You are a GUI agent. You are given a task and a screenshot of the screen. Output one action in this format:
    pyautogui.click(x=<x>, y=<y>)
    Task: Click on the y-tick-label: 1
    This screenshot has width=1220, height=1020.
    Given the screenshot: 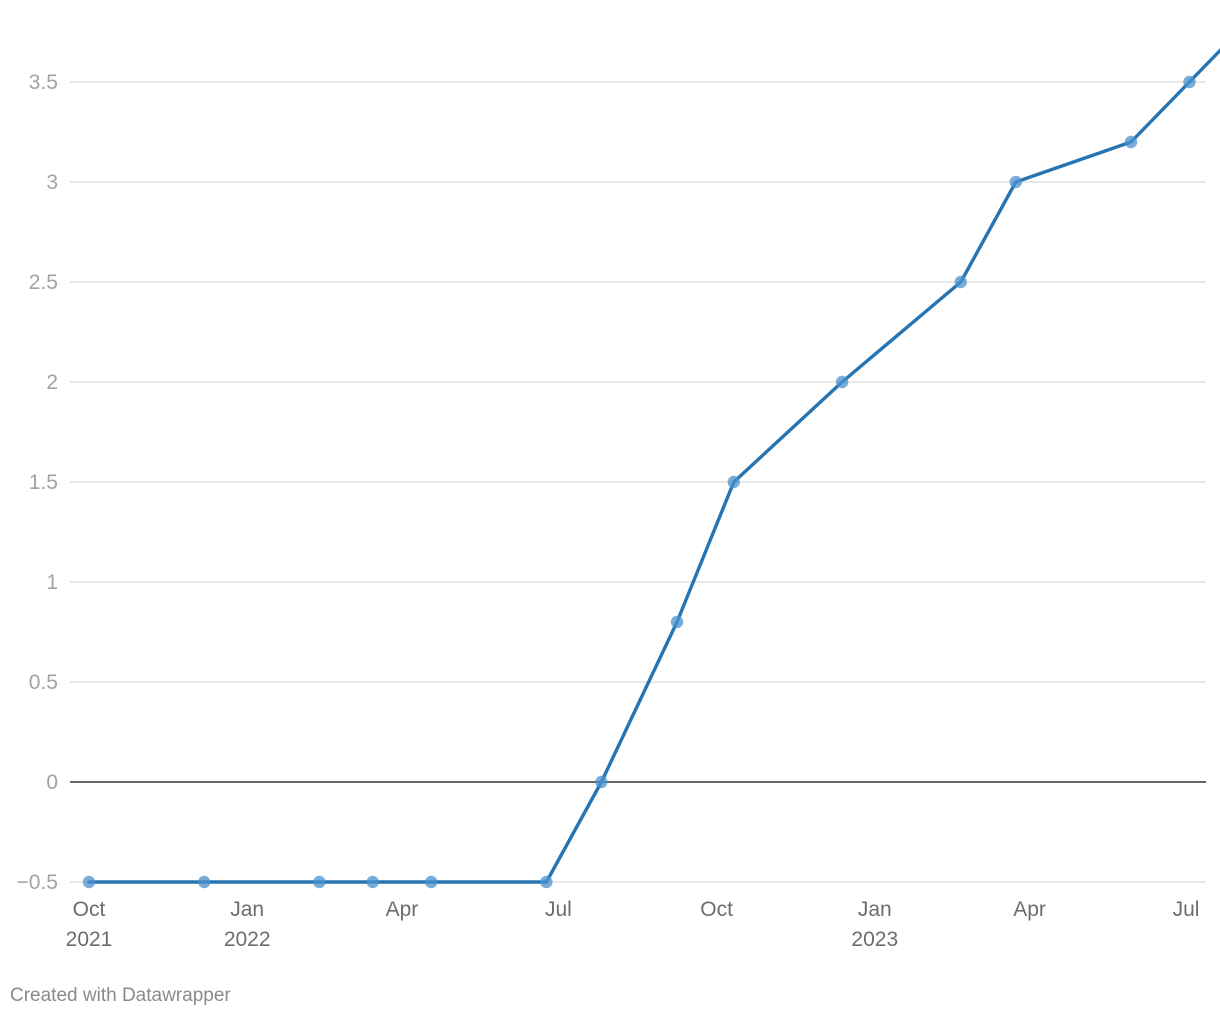 What is the action you would take?
    pyautogui.click(x=52, y=582)
    